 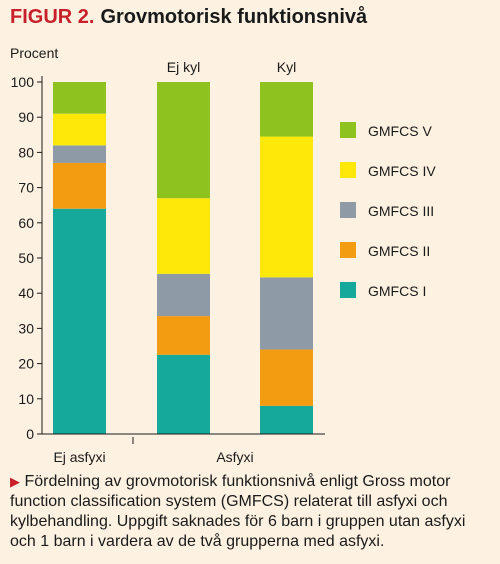 I want to click on caption-arrow-icon: ▶, so click(x=15, y=481).